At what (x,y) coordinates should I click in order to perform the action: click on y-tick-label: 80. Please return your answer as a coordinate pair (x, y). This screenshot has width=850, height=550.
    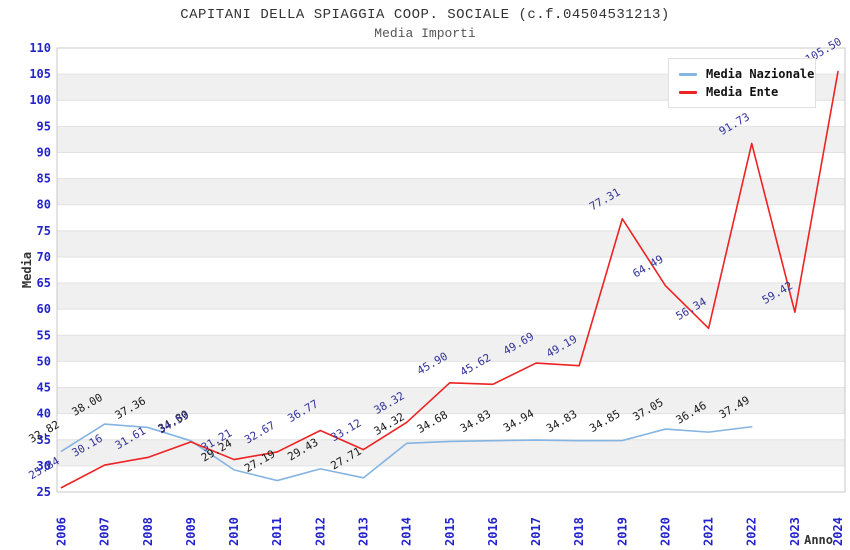
    Looking at the image, I should click on (44, 205).